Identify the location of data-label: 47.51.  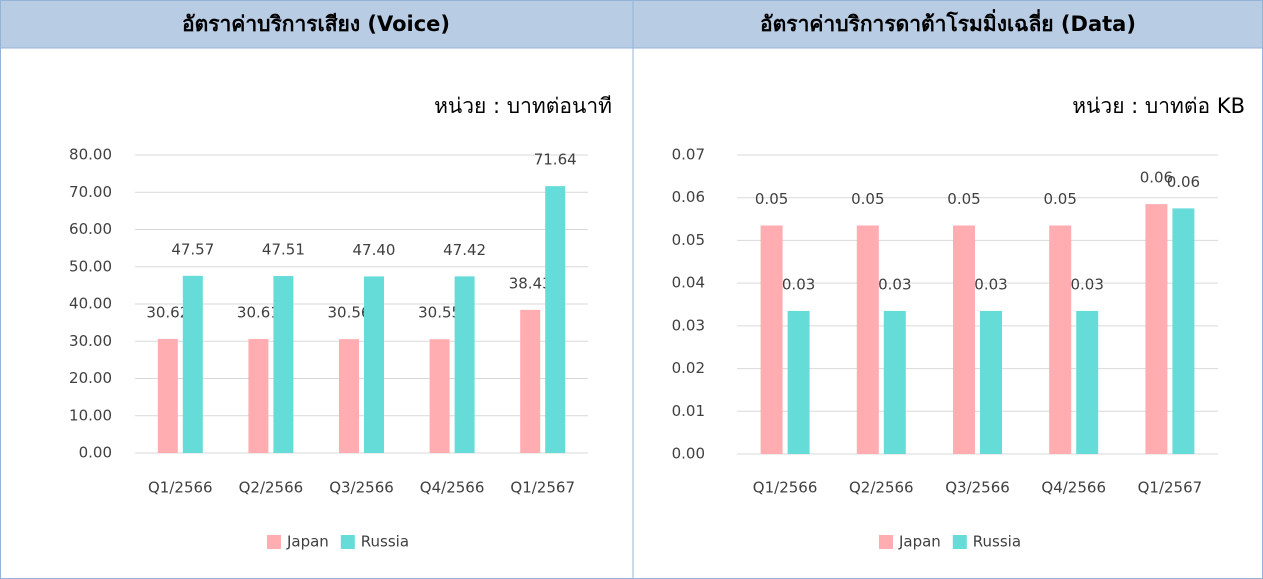
(283, 250).